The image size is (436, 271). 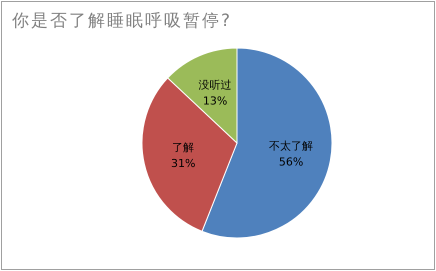 What do you see at coordinates (291, 161) in the screenshot?
I see `data-label: 56%` at bounding box center [291, 161].